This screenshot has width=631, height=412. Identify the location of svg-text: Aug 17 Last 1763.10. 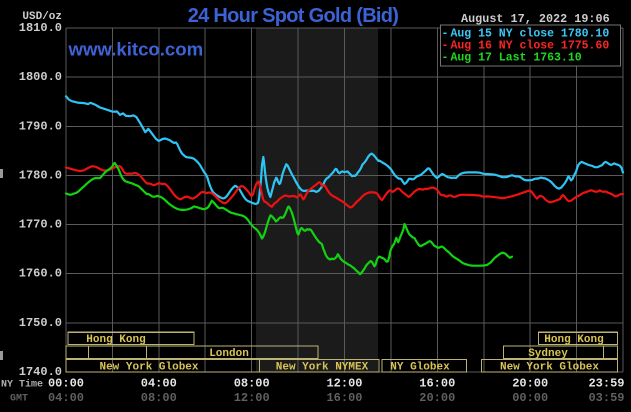
(516, 58).